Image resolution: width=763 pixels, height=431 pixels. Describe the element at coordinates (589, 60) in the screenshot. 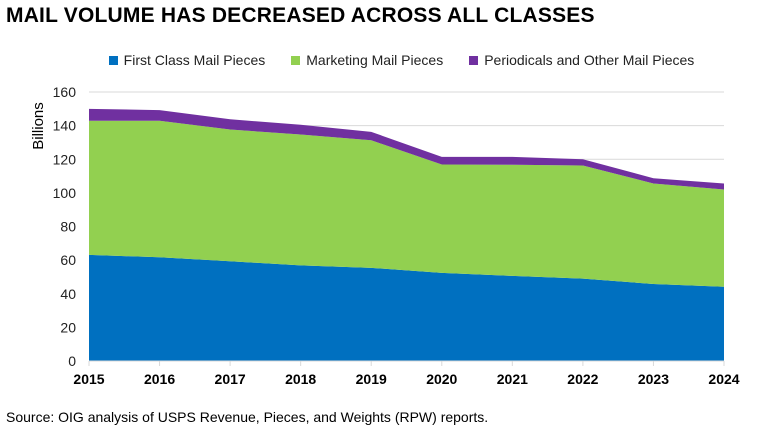

I see `legend-label: Periodicals and Other Mail Pieces` at that location.